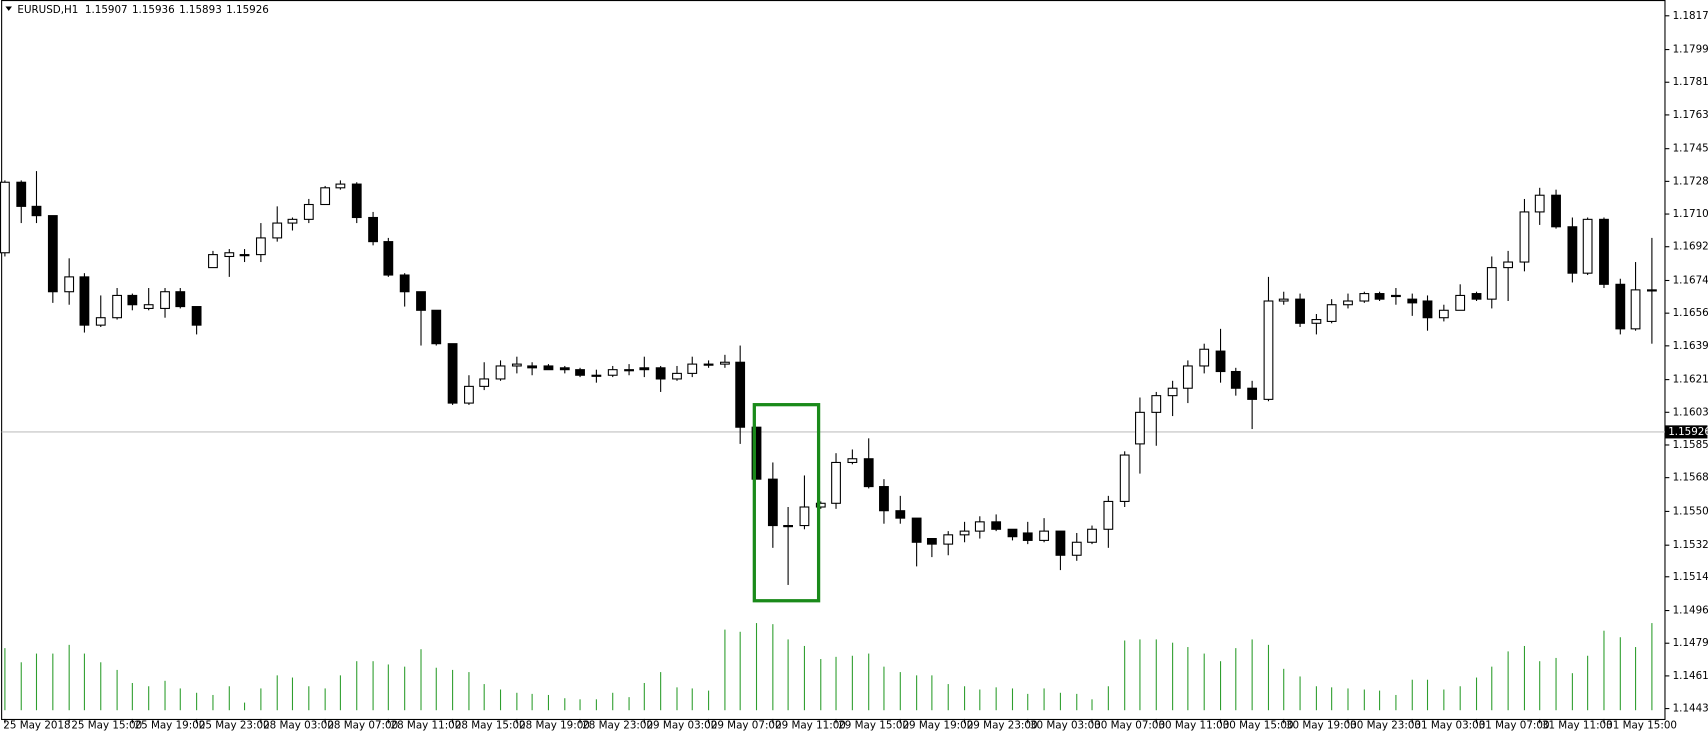 This screenshot has height=732, width=1708. What do you see at coordinates (47, 10) in the screenshot?
I see `symbol-title: EURUSD,H1` at bounding box center [47, 10].